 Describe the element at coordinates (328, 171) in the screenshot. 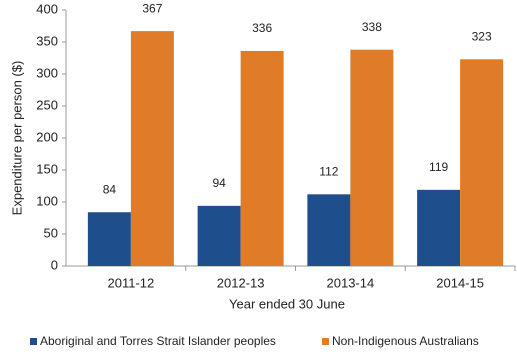

I see `data-label: 112` at that location.